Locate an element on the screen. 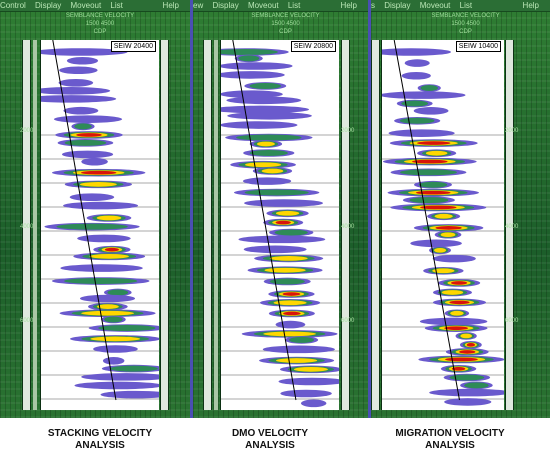 The width and height of the screenshot is (550, 457). caption-line-1: DMO VELOCITY is located at coordinates (270, 433).